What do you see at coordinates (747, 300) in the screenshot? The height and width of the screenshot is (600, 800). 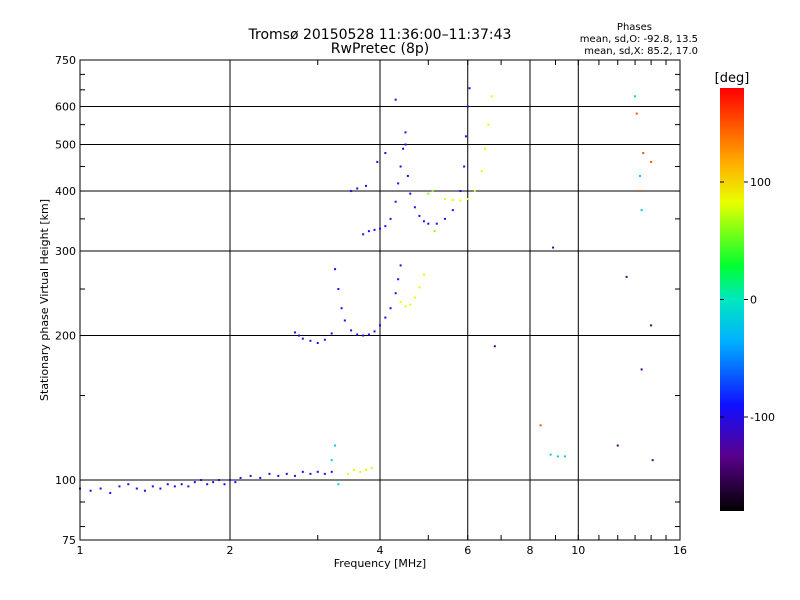 I see `colorbar-ticks: 100 0 -100` at bounding box center [747, 300].